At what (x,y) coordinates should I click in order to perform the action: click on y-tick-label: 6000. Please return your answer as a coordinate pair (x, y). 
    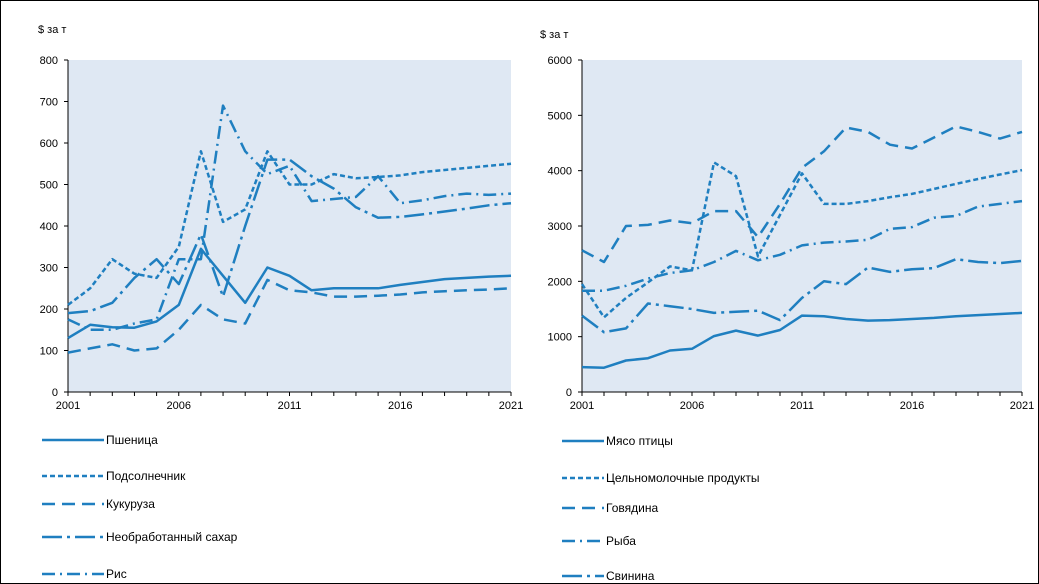
    Looking at the image, I should click on (560, 61).